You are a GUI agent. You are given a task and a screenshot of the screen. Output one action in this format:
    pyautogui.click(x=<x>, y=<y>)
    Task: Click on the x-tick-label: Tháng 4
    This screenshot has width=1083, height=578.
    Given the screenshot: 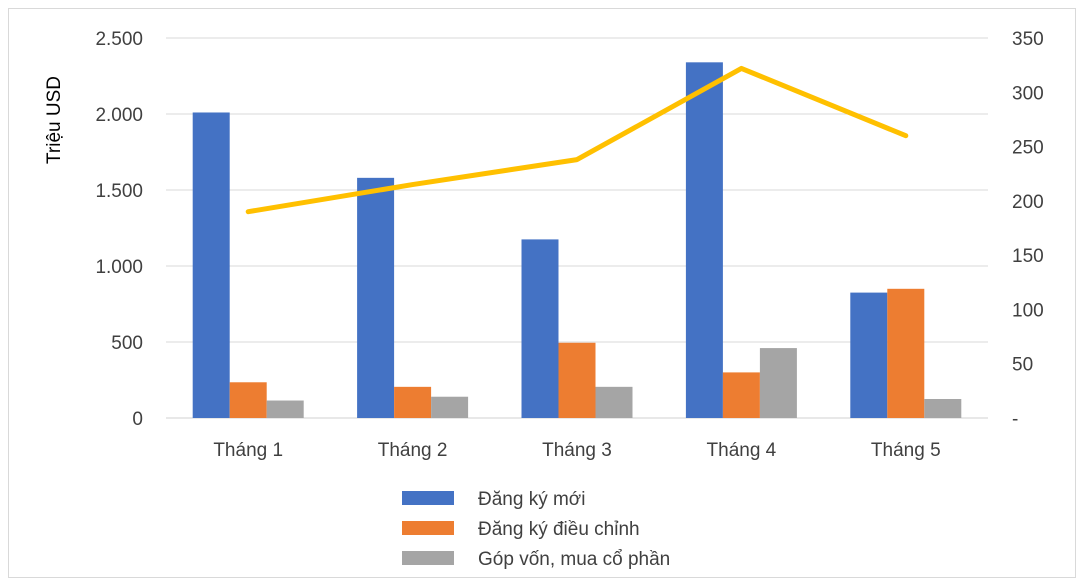 What is the action you would take?
    pyautogui.click(x=742, y=450)
    